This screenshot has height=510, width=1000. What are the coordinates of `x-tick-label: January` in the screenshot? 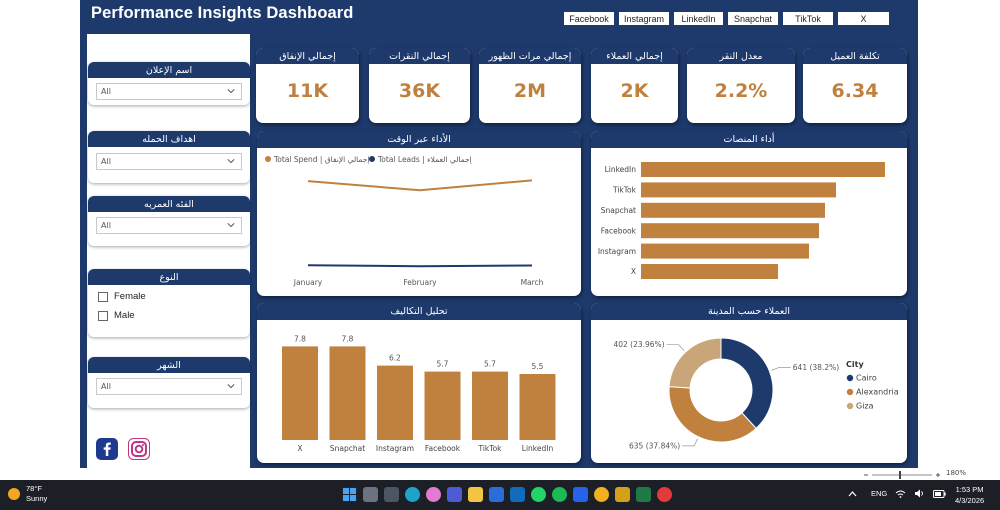 It's located at (308, 282).